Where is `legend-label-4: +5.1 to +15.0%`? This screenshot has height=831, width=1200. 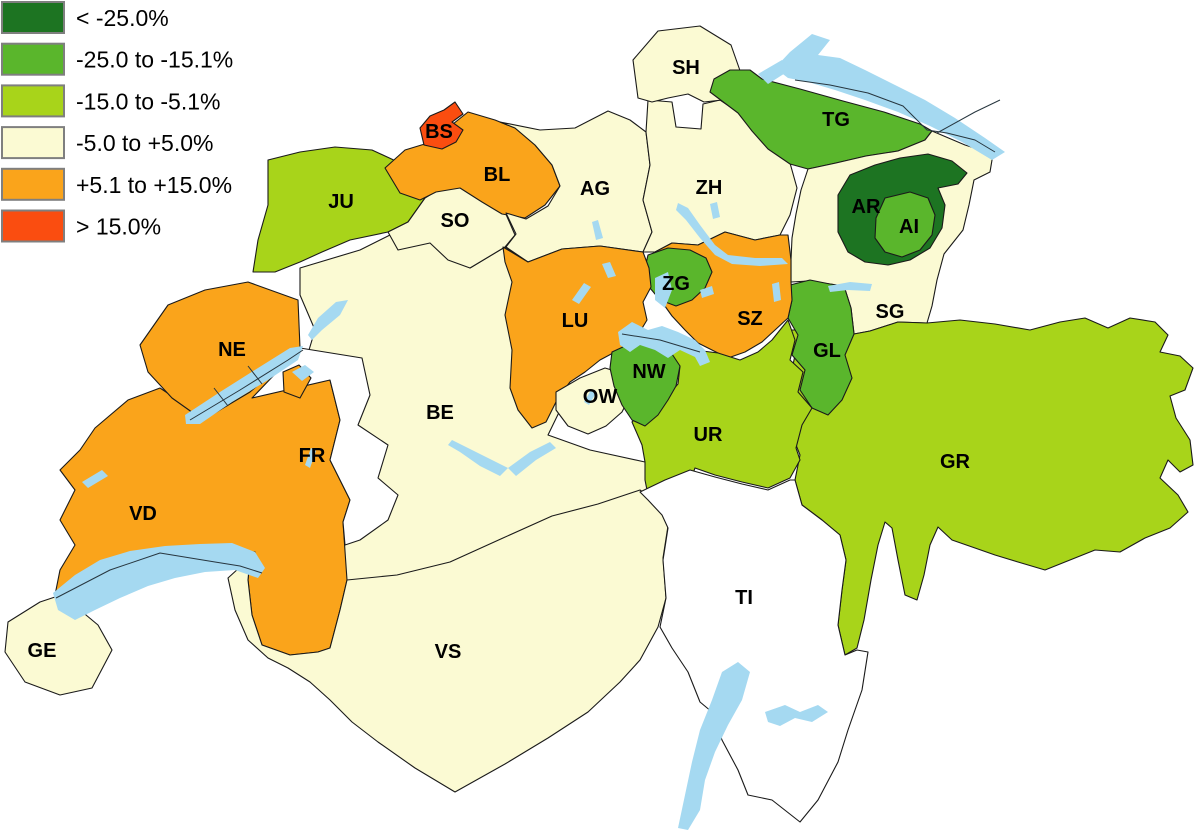
legend-label-4: +5.1 to +15.0% is located at coordinates (154, 185).